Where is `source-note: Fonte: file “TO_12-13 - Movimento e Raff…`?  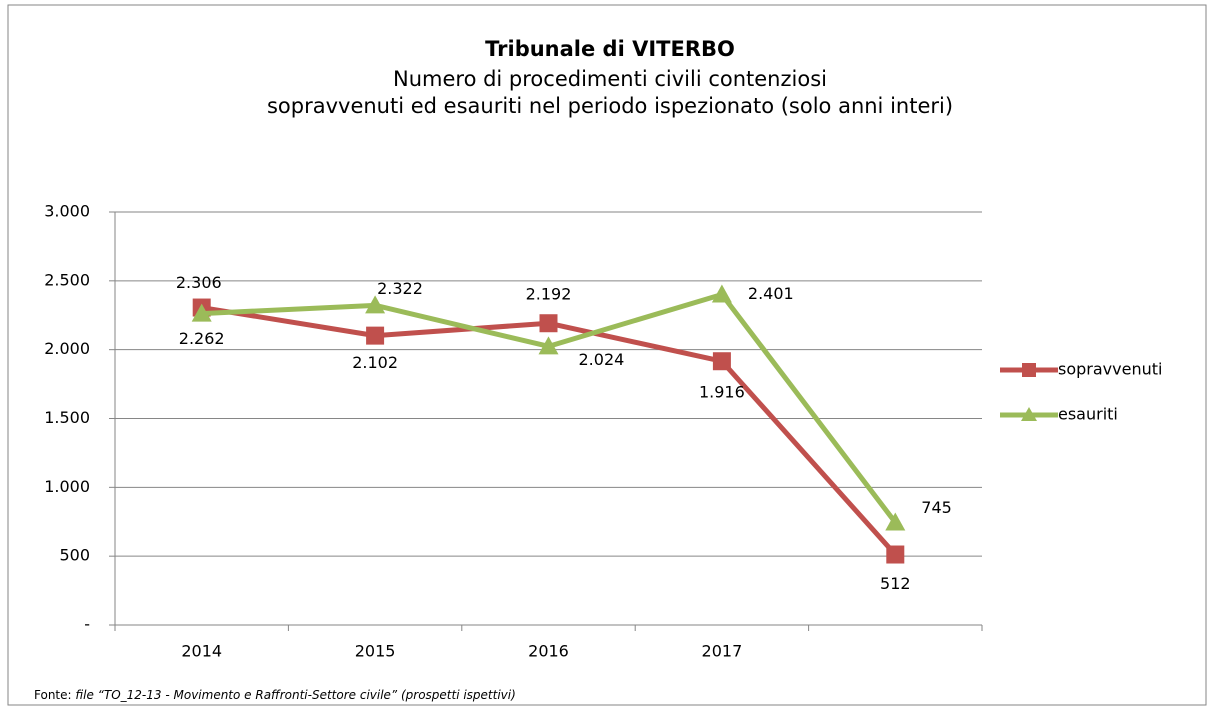
source-note: Fonte: file “TO_12-13 - Movimento e Raff… is located at coordinates (275, 695).